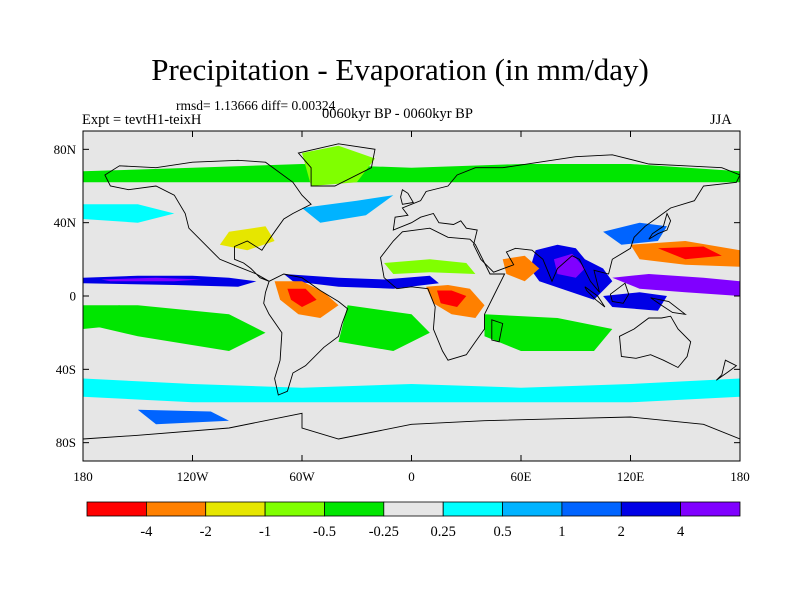  What do you see at coordinates (208, 220) in the screenshot?
I see `coast-north-america` at bounding box center [208, 220].